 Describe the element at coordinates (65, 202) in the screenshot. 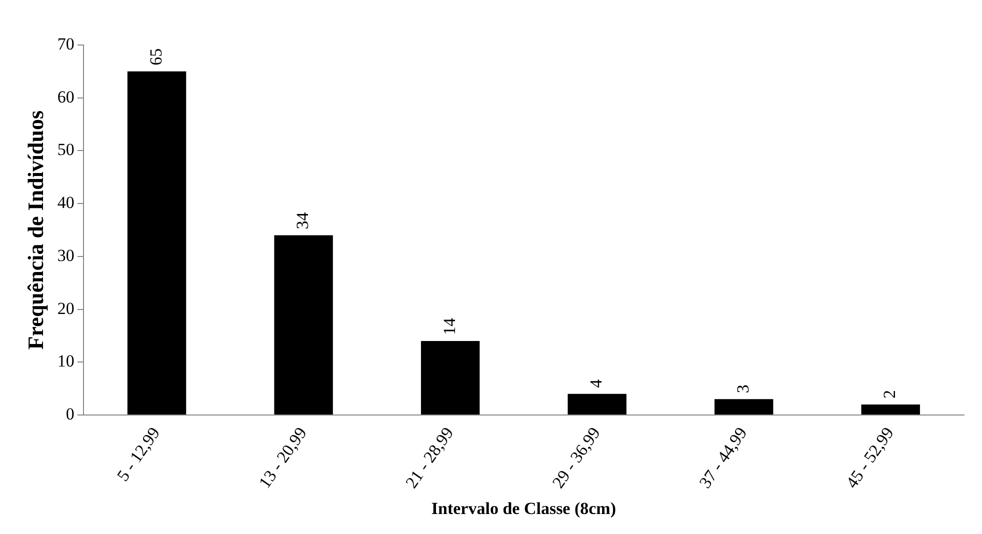

I see `y-tick-label: 40` at that location.